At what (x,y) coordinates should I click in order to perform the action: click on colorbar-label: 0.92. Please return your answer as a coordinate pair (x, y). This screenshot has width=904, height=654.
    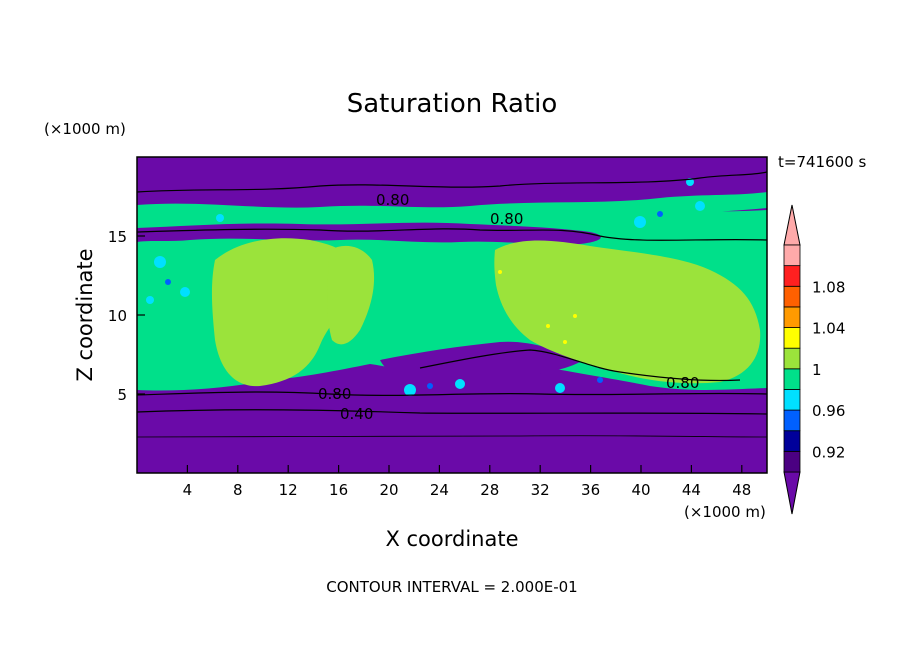
    Looking at the image, I should click on (828, 452).